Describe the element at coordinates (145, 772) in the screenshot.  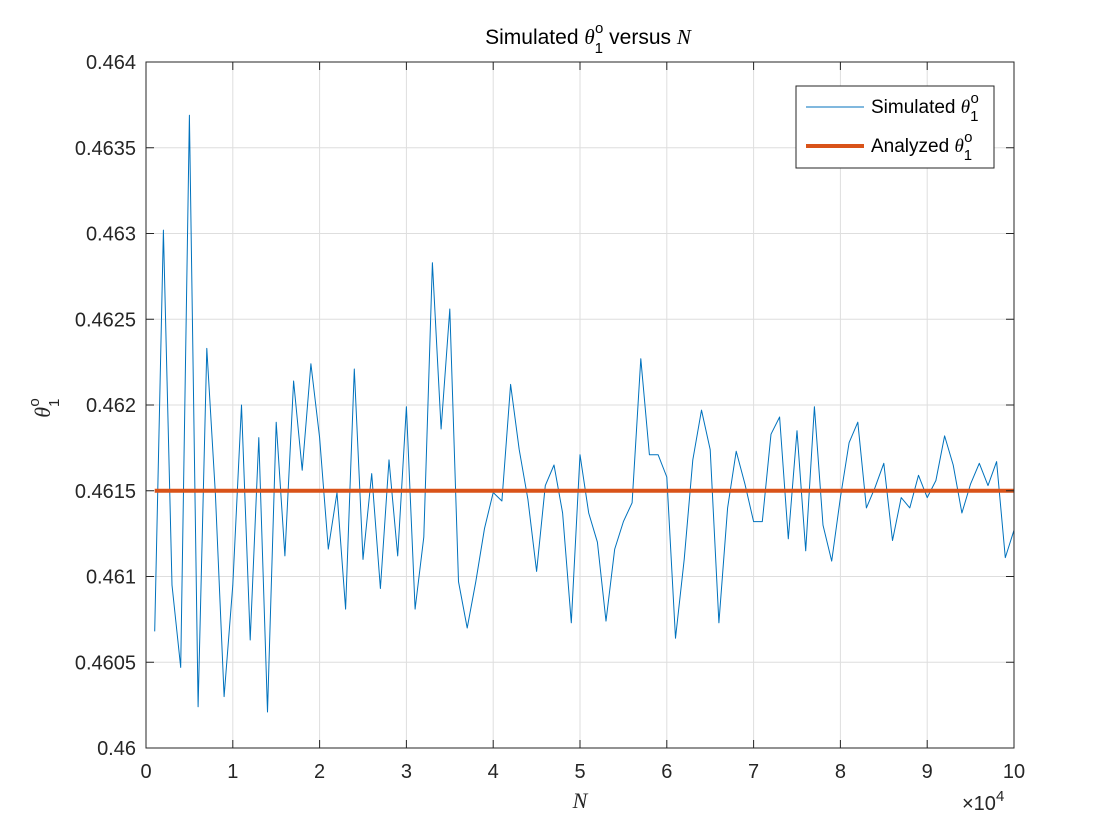
I see `x-tick-label: 0` at that location.